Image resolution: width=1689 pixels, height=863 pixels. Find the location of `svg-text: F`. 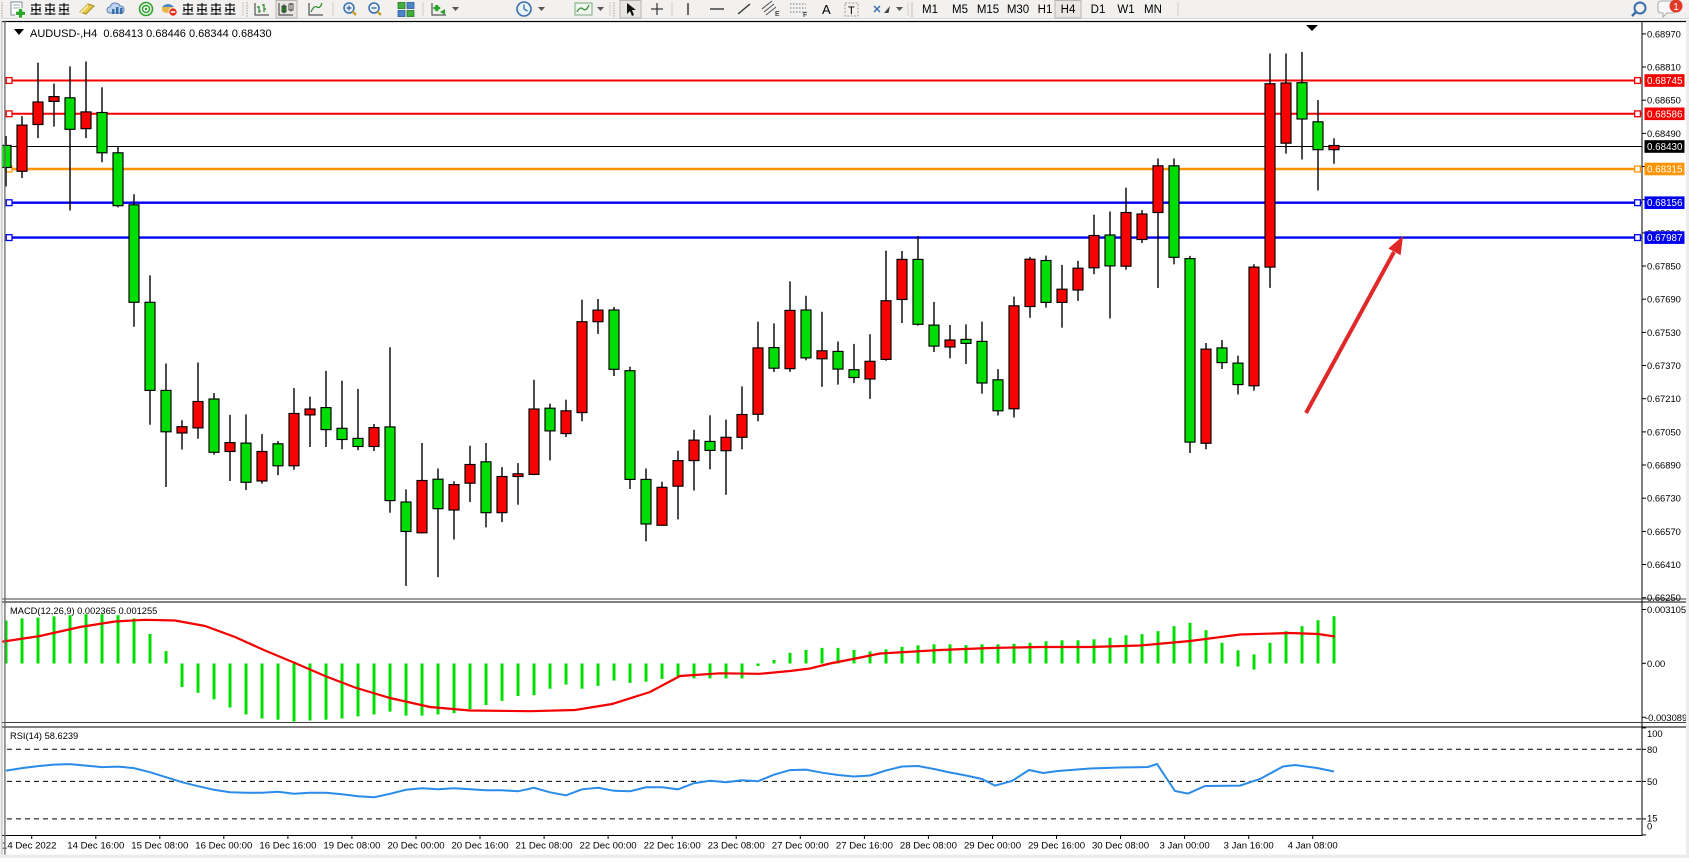

svg-text: F is located at coordinates (805, 15).